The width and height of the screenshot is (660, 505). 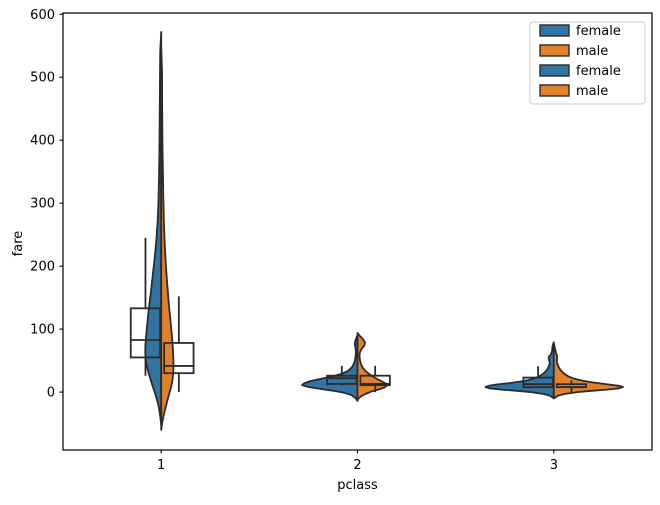 What do you see at coordinates (42, 204) in the screenshot?
I see `y-tick-label: 300` at bounding box center [42, 204].